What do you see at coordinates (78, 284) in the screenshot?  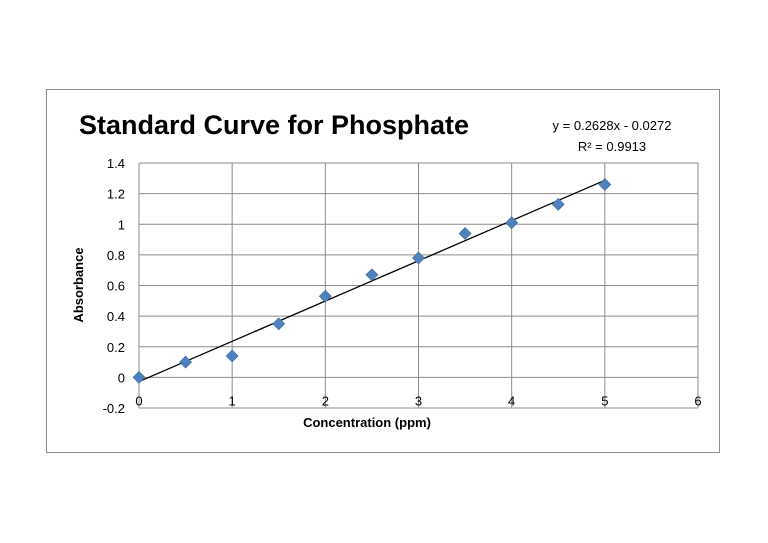 I see `y-axis-label: Absorbance` at bounding box center [78, 284].